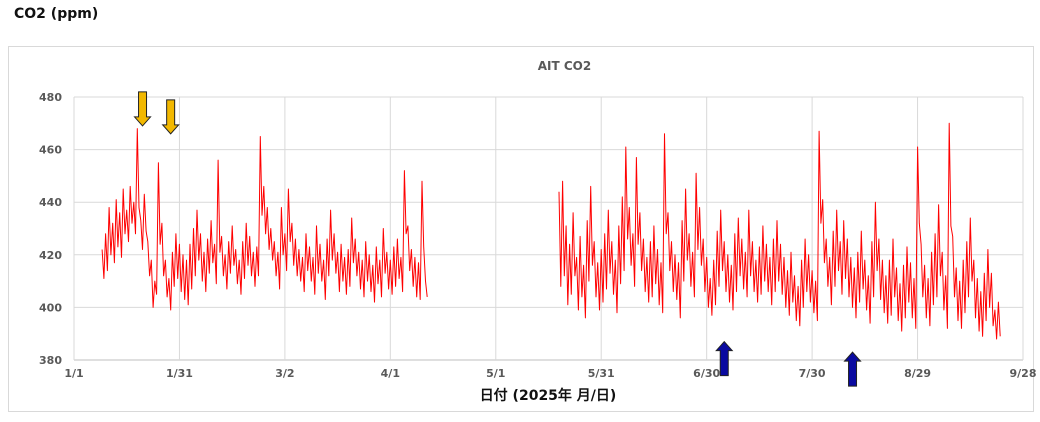 This screenshot has width=1040, height=422. I want to click on y-tick-label: 420, so click(50, 255).